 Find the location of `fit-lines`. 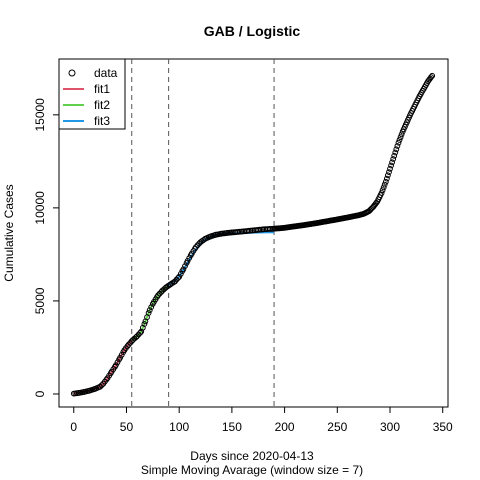

fit-lines is located at coordinates (174, 313).